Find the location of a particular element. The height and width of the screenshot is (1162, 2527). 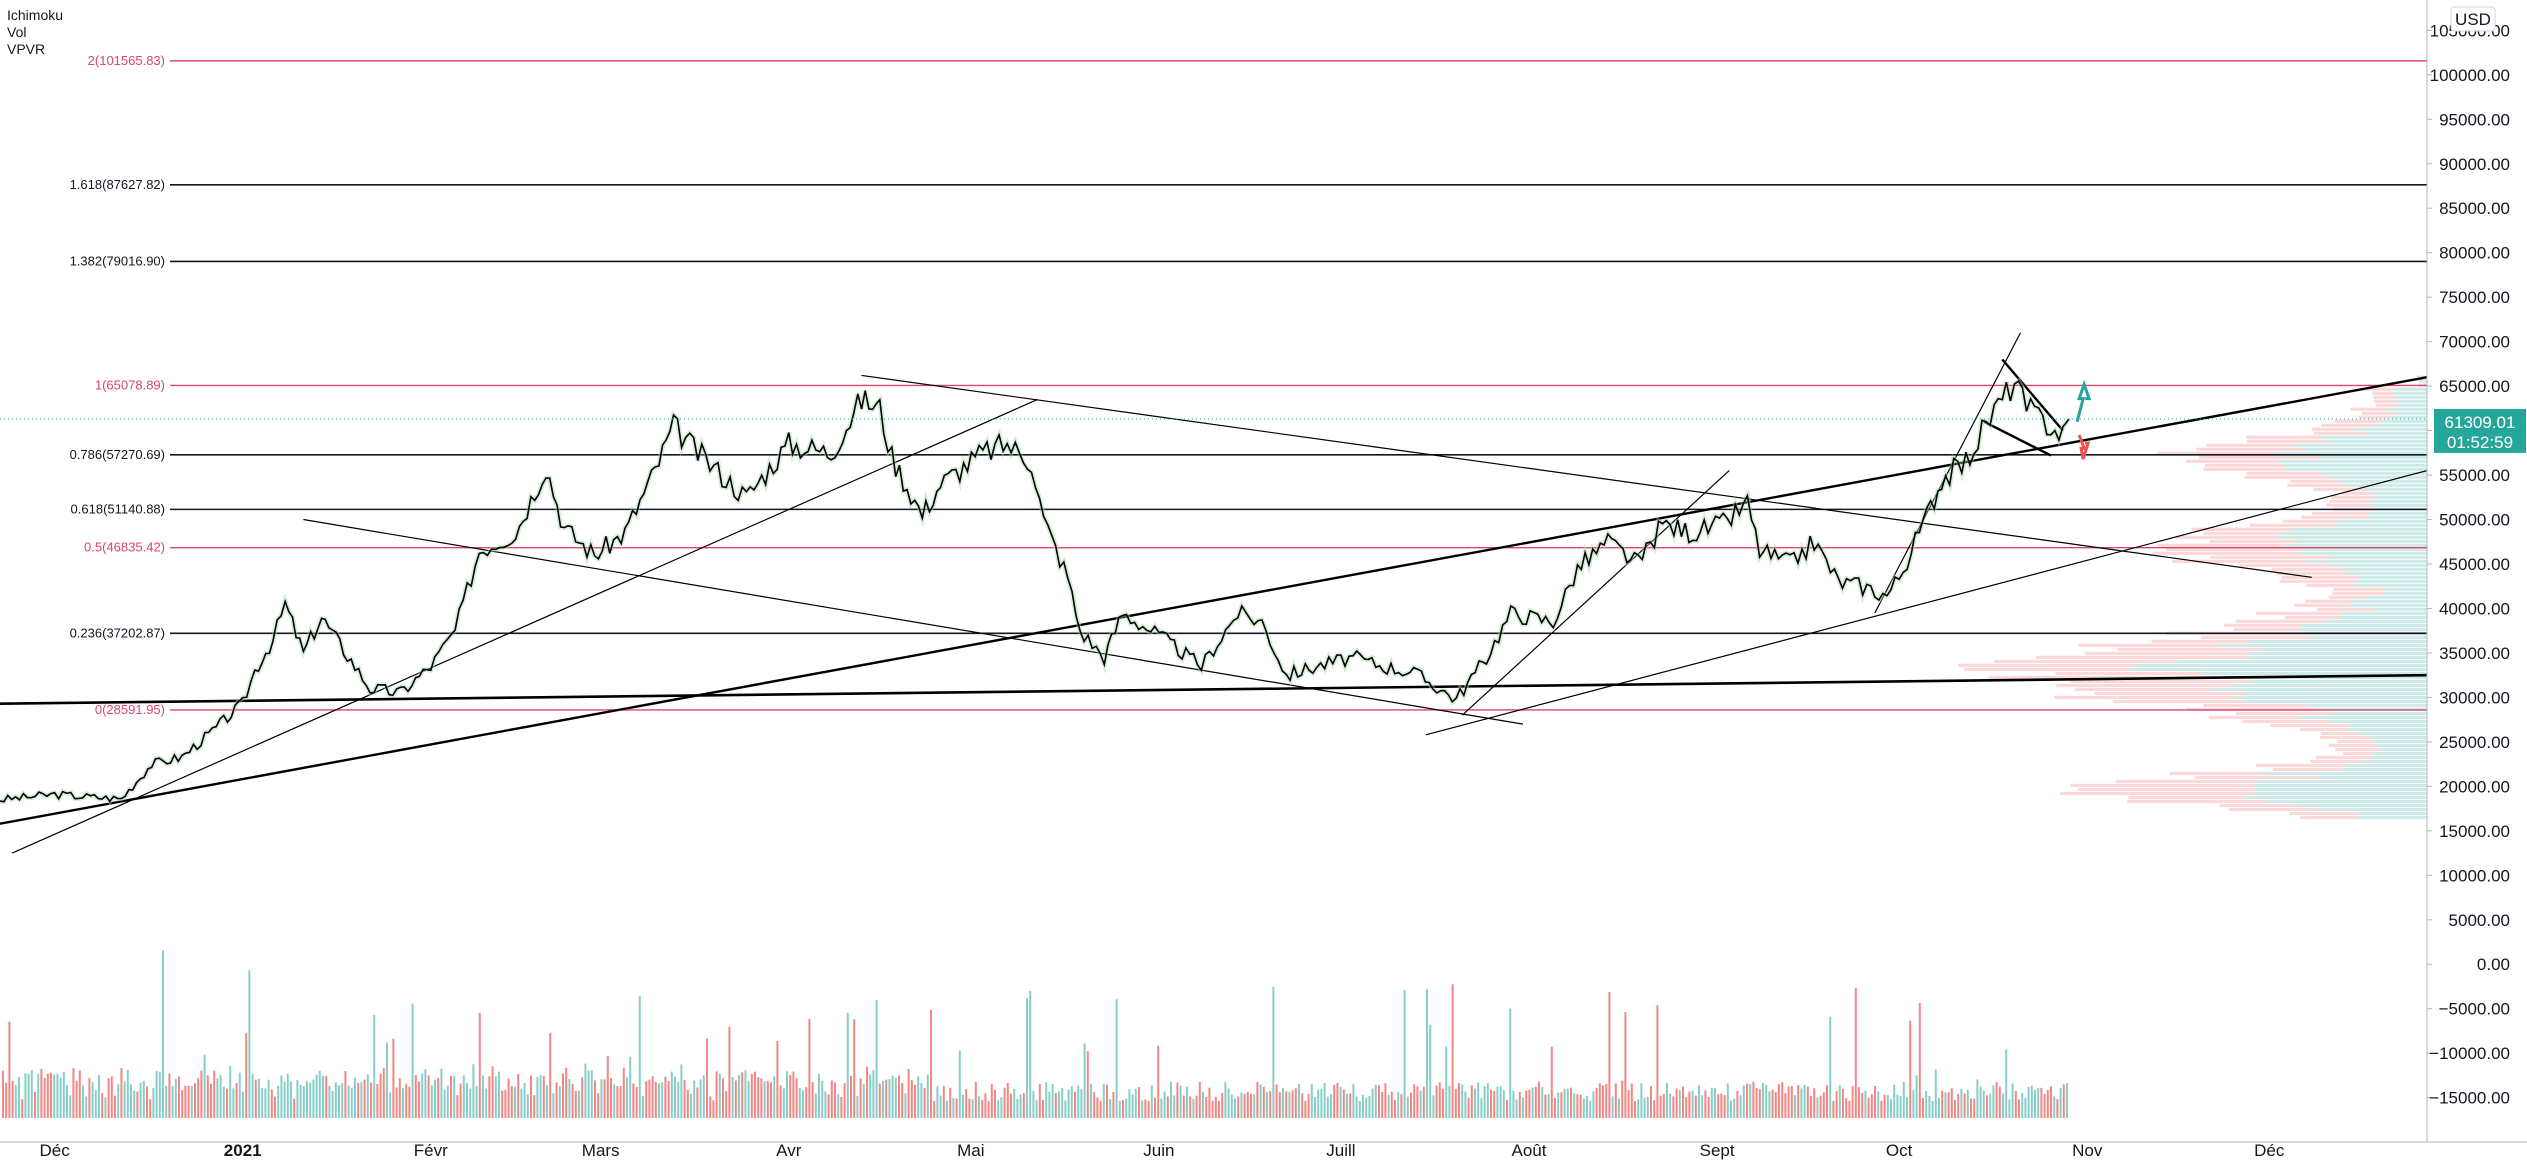

currency-button: USD is located at coordinates (2473, 19).